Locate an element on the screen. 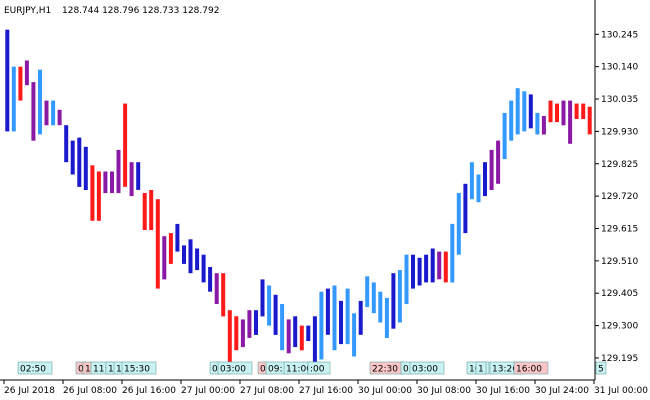 The height and width of the screenshot is (400, 650). time-marker-label: 03:00 is located at coordinates (425, 370).